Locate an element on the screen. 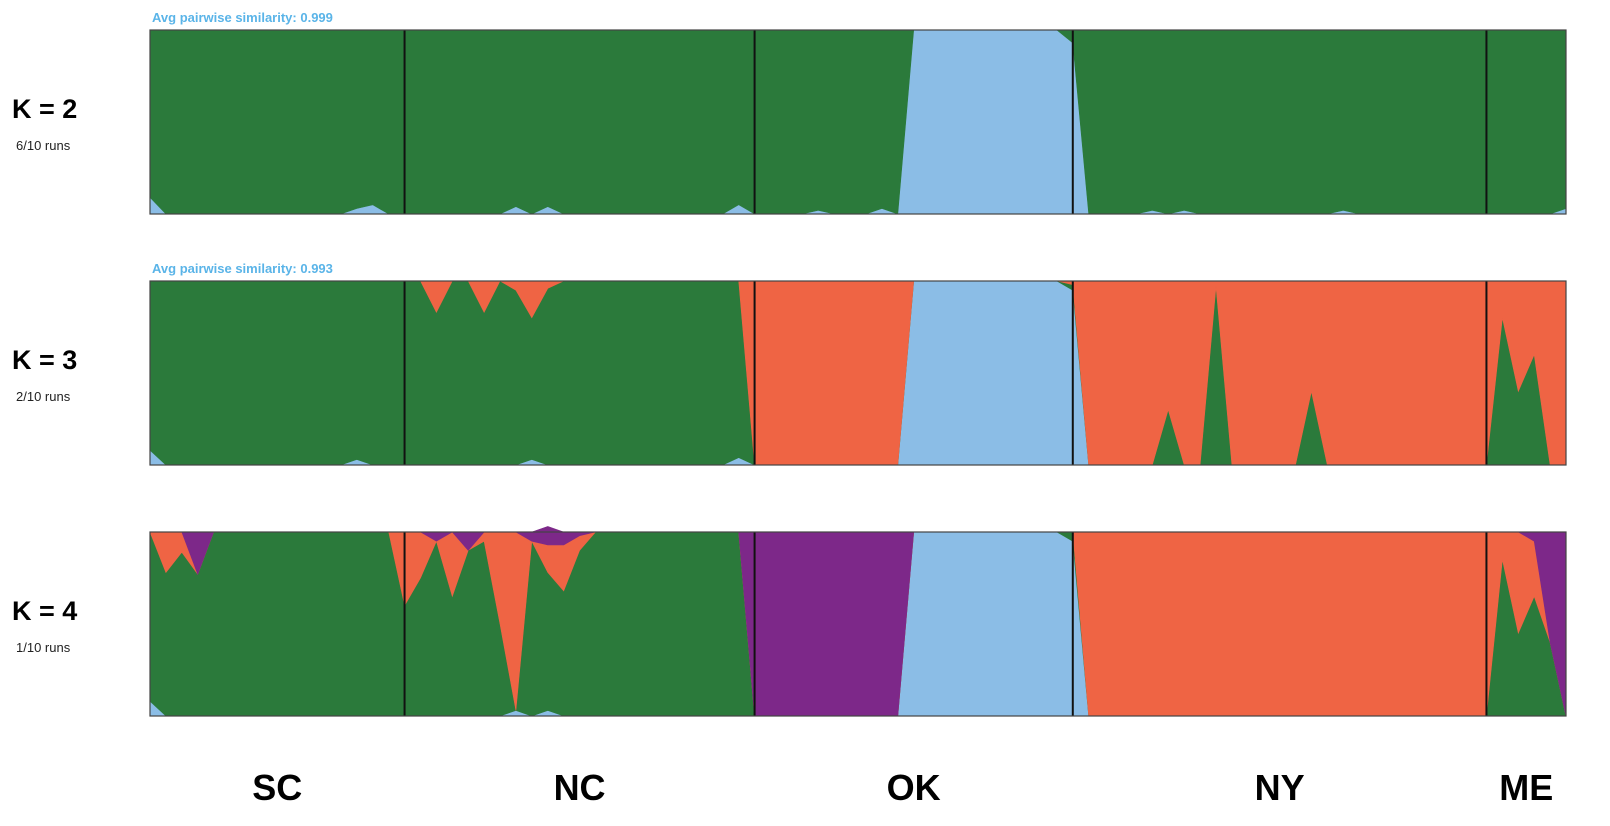 Image resolution: width=1610 pixels, height=826 pixels. runs-label: 6/10 runs is located at coordinates (43, 145).